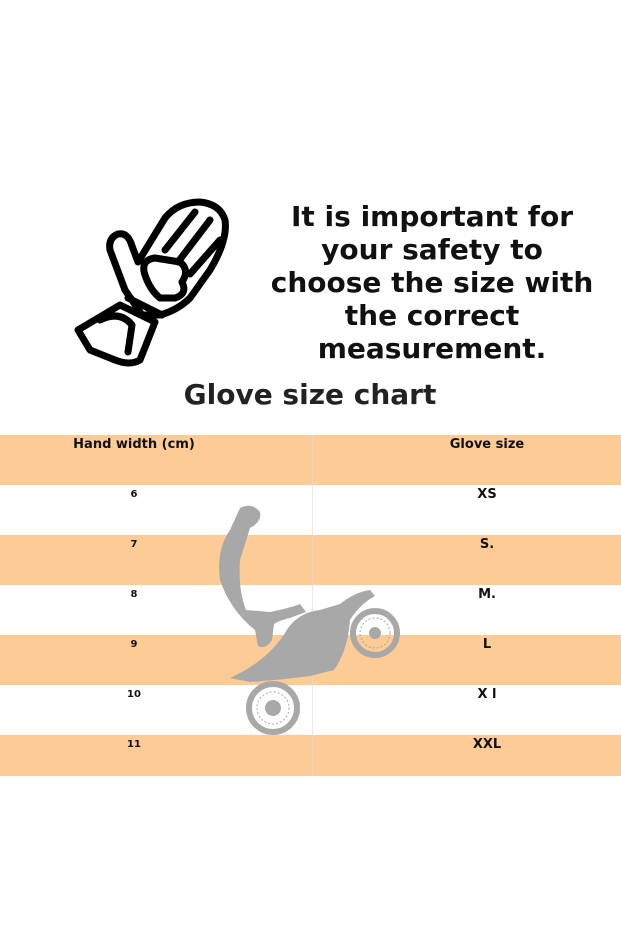  Describe the element at coordinates (134, 544) in the screenshot. I see `hand-width: 7` at that location.